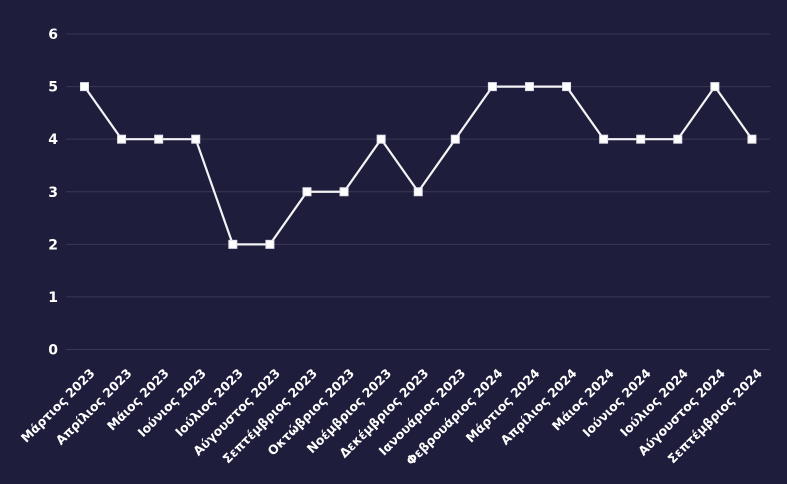 The image size is (787, 484). I want to click on y-axis-label: 6, so click(53, 35).